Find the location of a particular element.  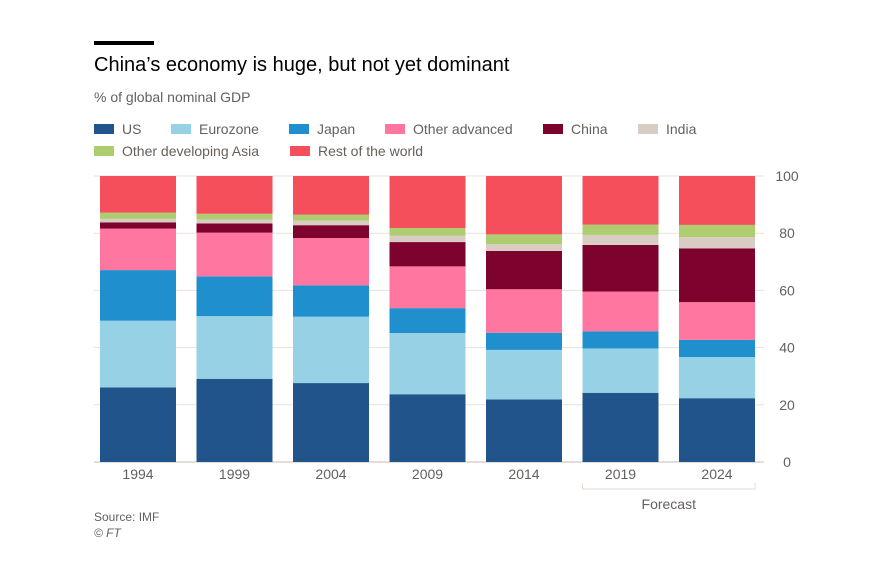

legend-label: Eurozone is located at coordinates (229, 129).